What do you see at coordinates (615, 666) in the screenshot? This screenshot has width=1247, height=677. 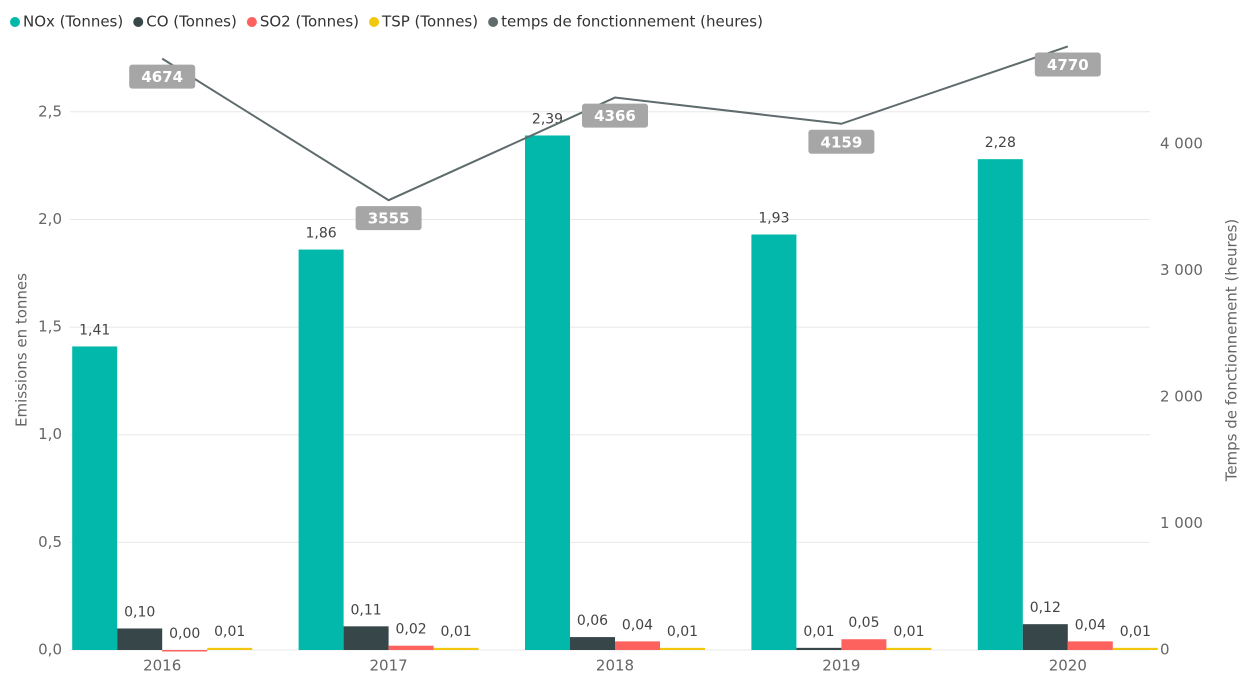 I see `x-tick-label: 2018` at bounding box center [615, 666].